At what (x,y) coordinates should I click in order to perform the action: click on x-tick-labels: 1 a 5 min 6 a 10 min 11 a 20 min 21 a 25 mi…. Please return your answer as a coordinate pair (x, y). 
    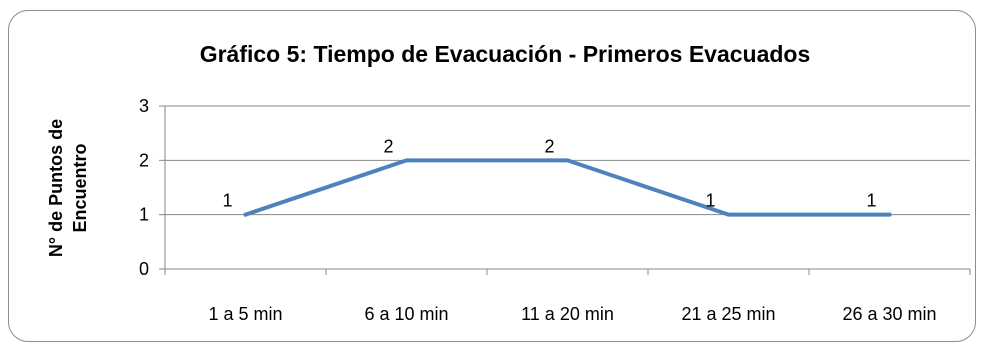
    Looking at the image, I should click on (572, 314).